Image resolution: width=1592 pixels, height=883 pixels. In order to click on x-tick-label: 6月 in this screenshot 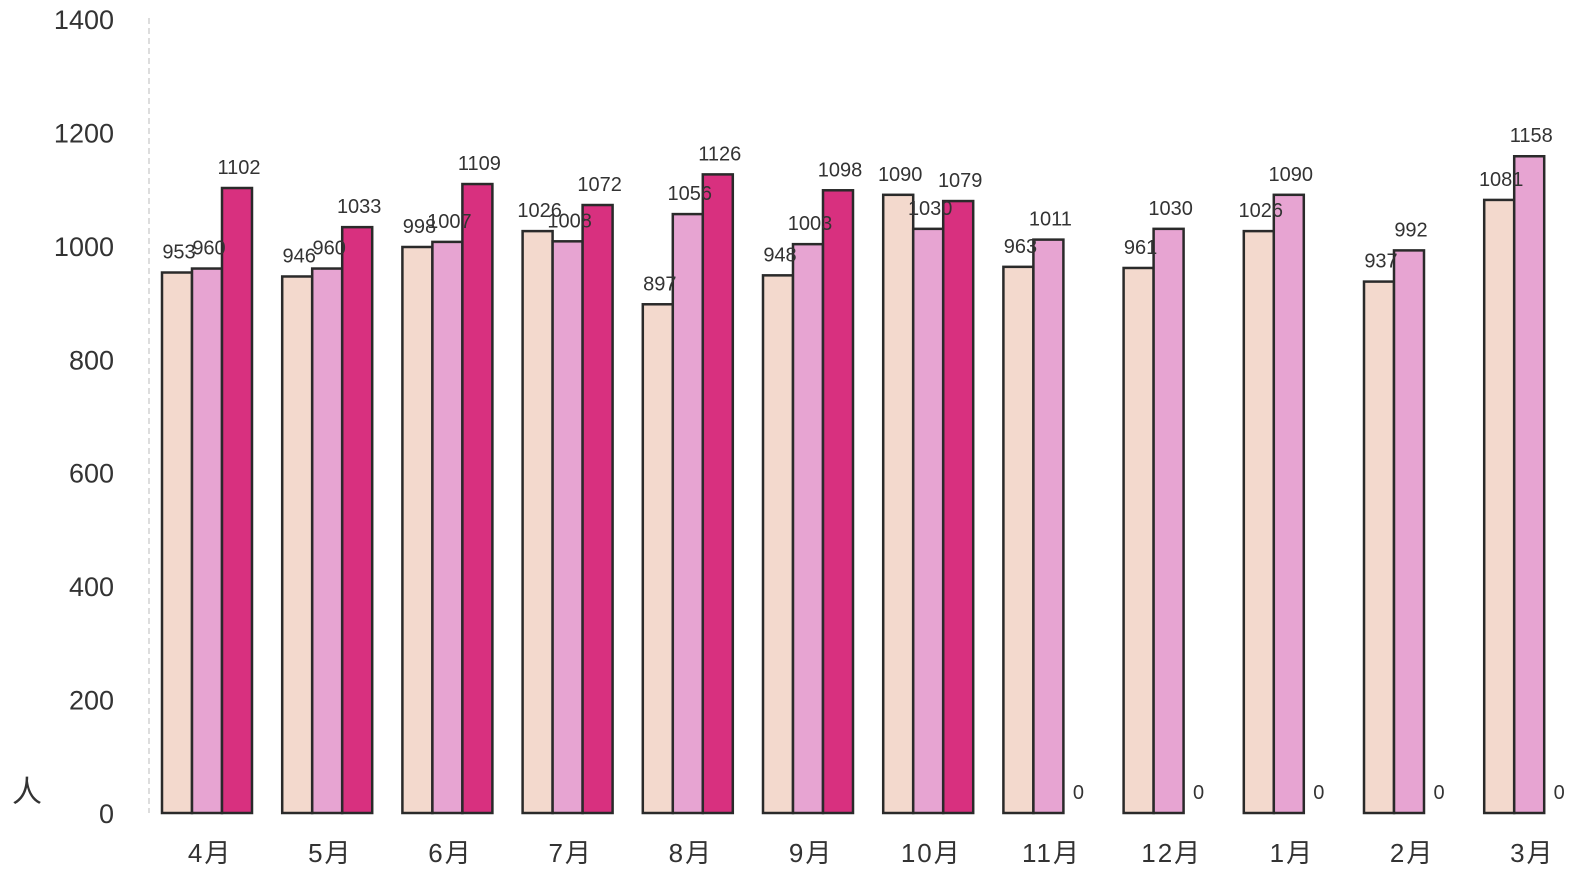, I will do `click(450, 853)`.